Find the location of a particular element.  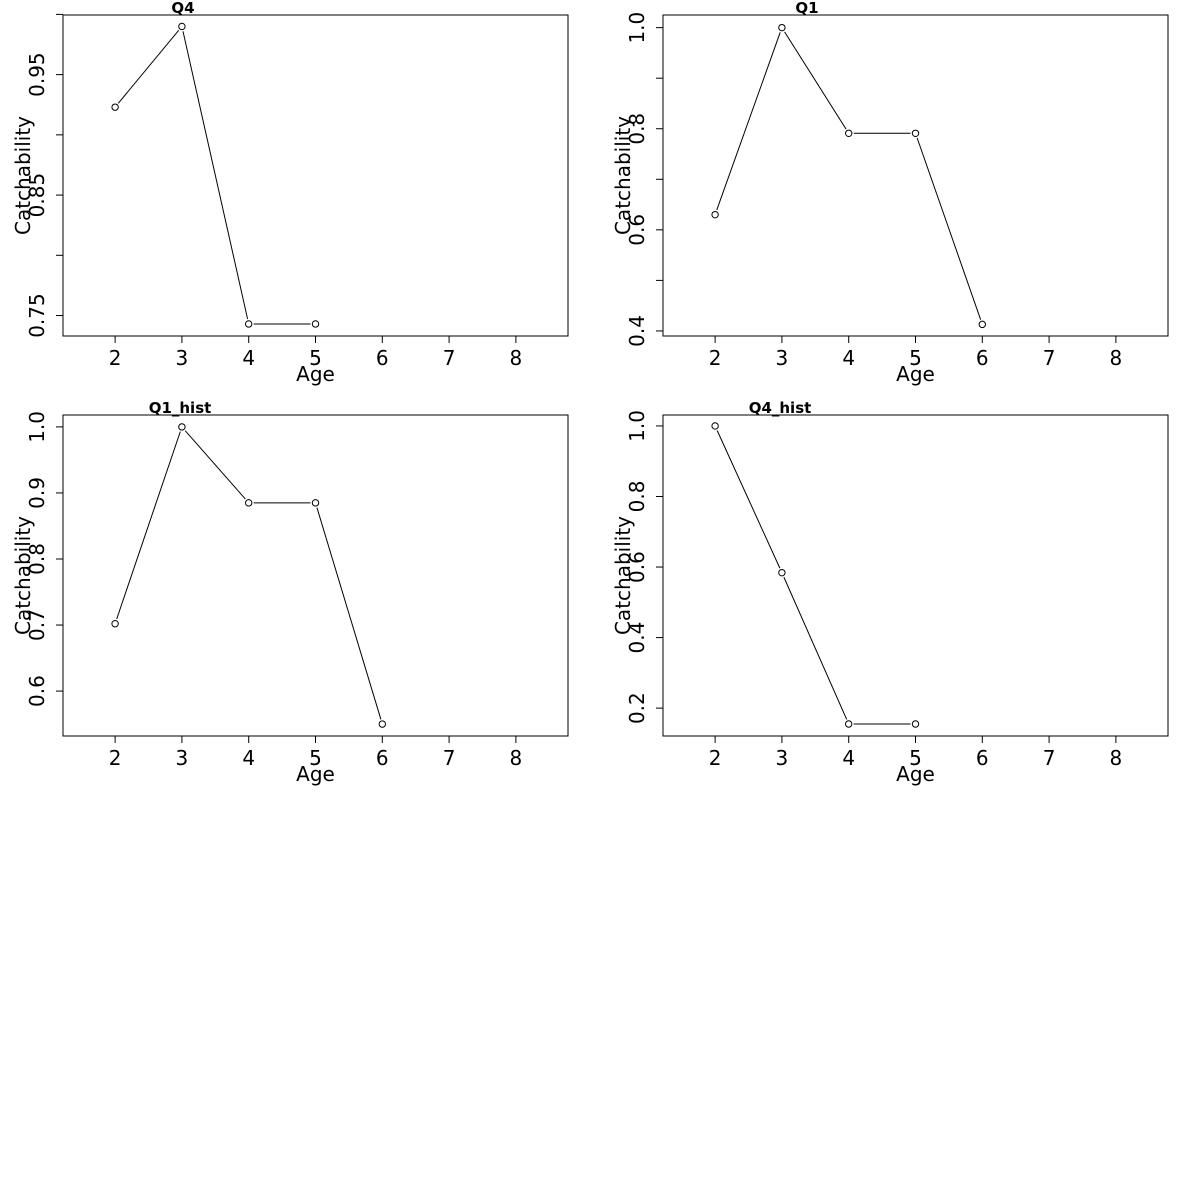

panel-title: Q4_hist is located at coordinates (780, 408).